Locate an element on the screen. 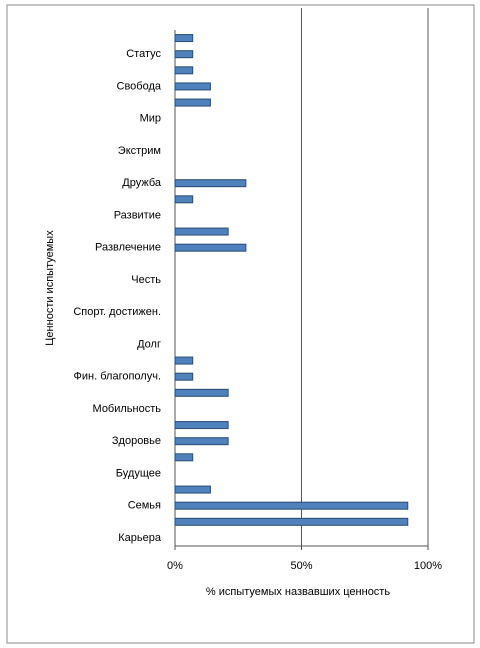 The image size is (480, 648). x-axis-title: % испытуемых назвавших ценность is located at coordinates (298, 592).